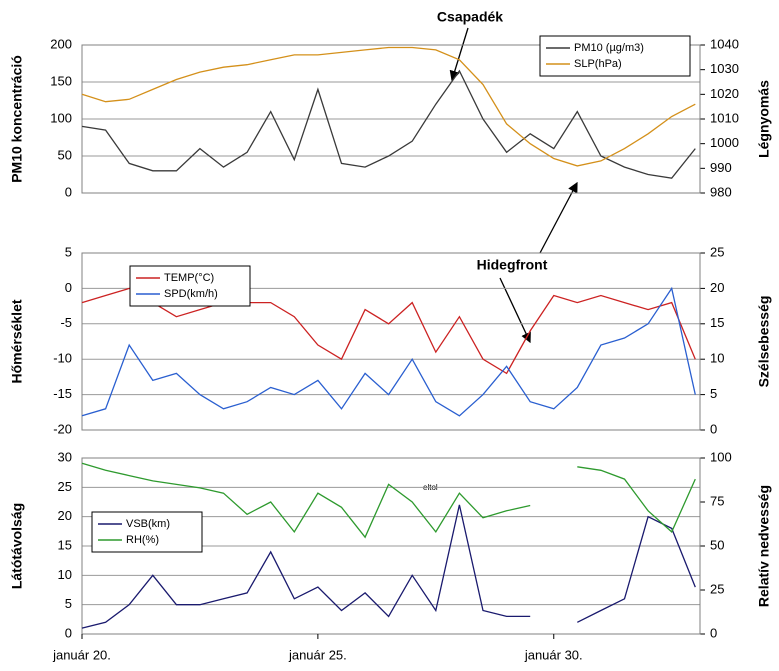 This screenshot has height=671, width=779. I want to click on y-axis-title: Hőmérséklet, so click(17, 341).